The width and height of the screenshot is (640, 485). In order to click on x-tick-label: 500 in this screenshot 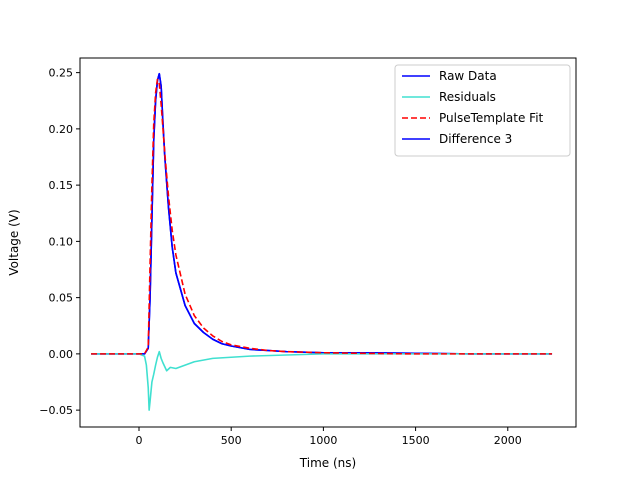, I will do `click(231, 440)`.